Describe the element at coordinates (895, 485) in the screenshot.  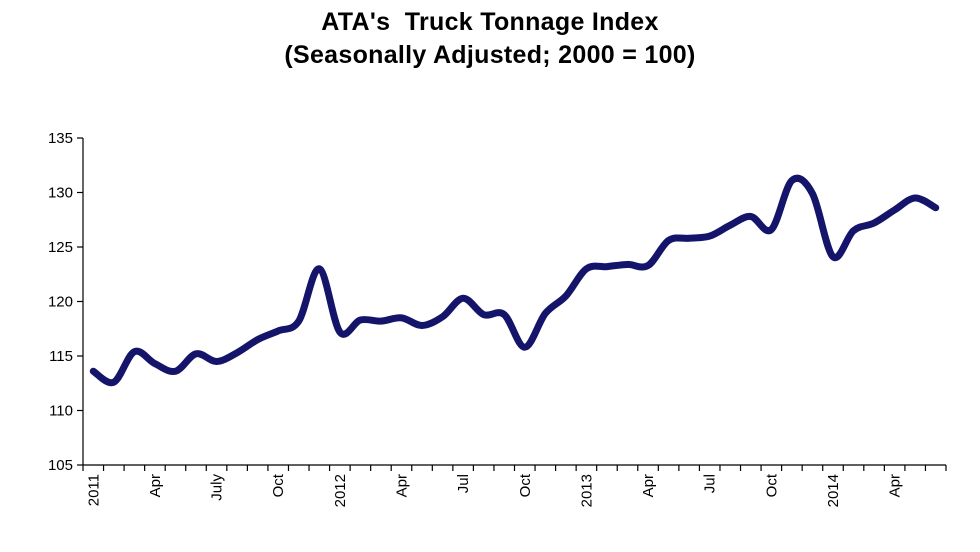
I see `x-tick-label-13: Apr` at that location.